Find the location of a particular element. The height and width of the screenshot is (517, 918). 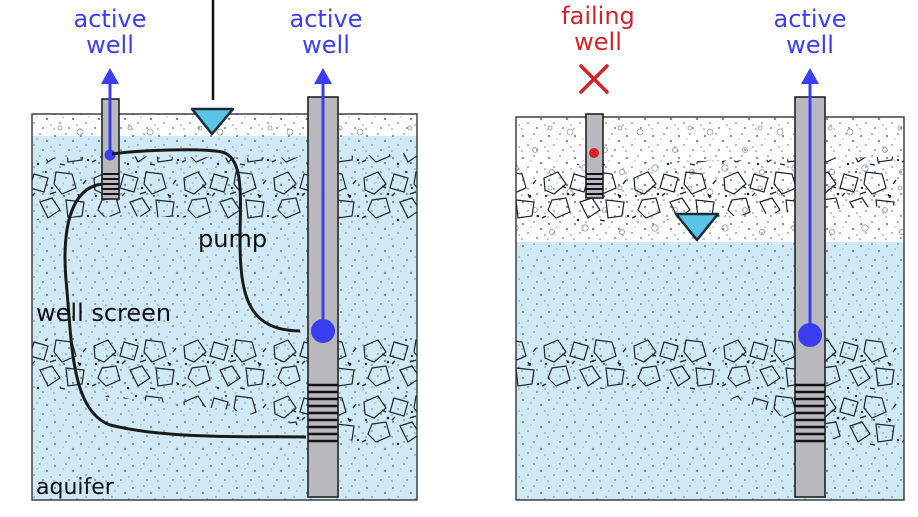

pump-failing is located at coordinates (594, 153).